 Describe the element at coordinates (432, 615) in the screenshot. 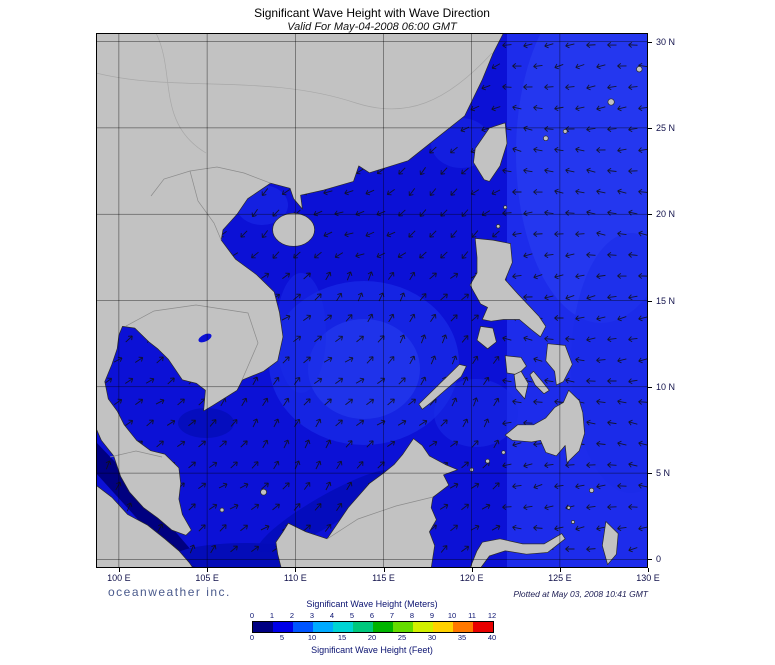

I see `meters-tick-label: 9` at that location.